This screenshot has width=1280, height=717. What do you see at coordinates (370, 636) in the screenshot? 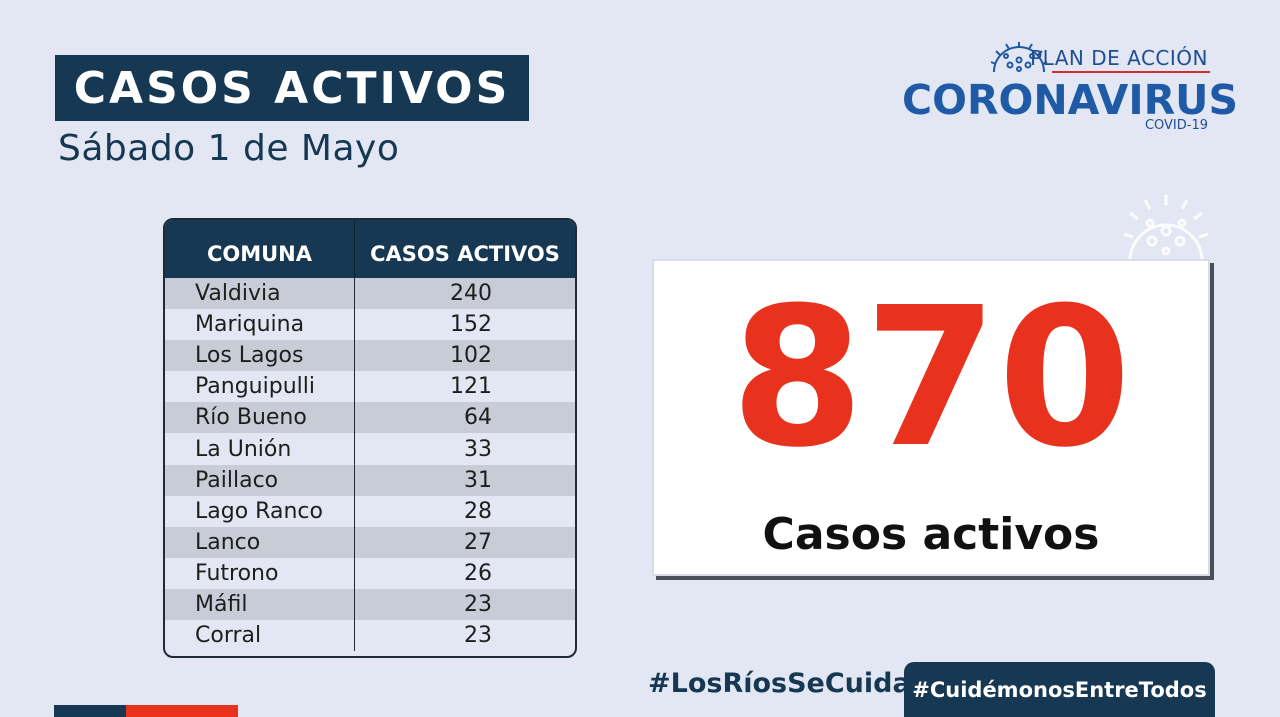
I see `table-row: Corral 23` at bounding box center [370, 636].